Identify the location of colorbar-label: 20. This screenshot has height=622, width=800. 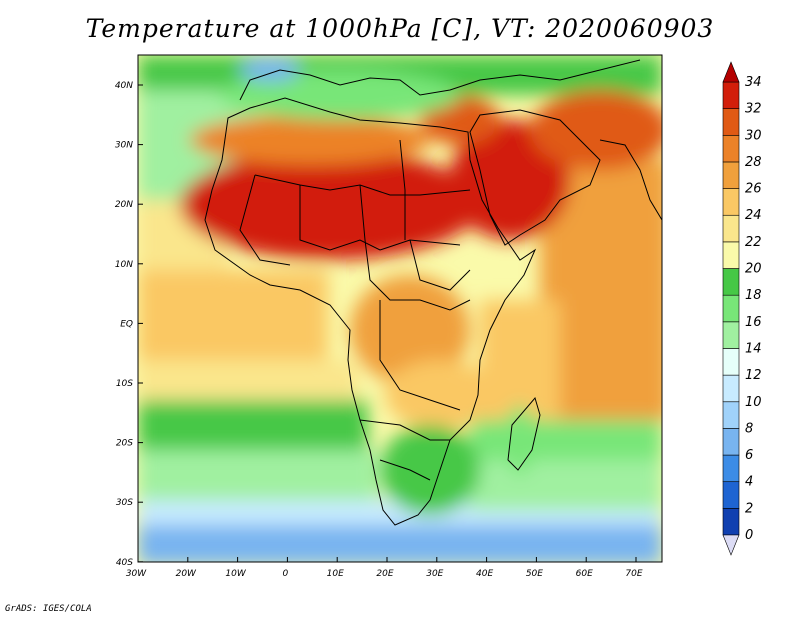
(753, 269).